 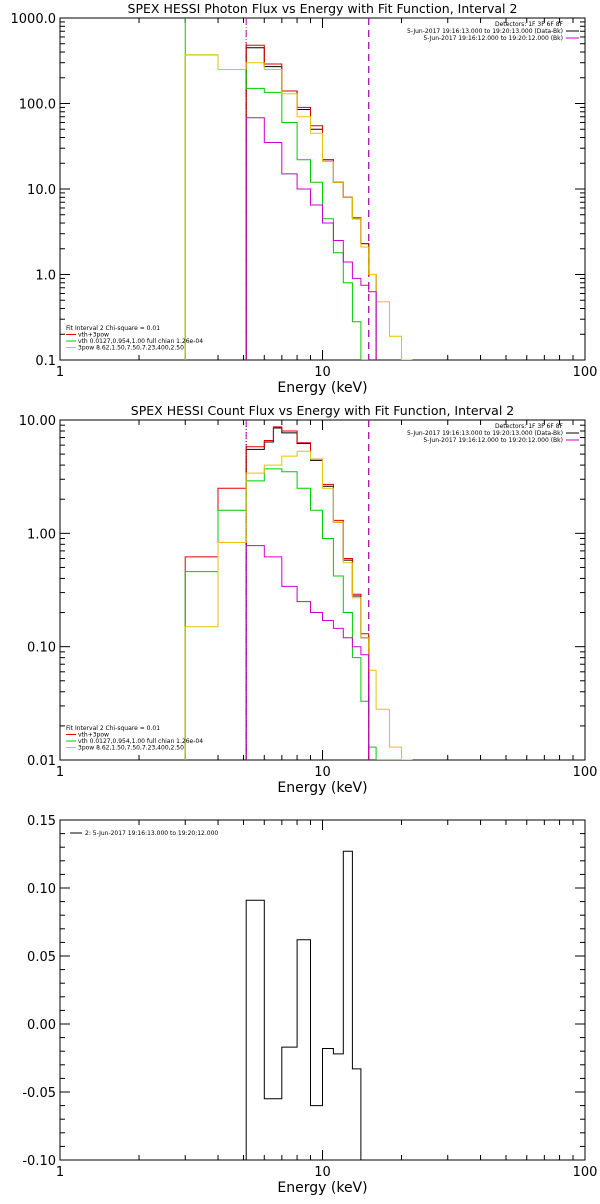 I want to click on y-tick-label: 0.01, so click(x=41, y=761).